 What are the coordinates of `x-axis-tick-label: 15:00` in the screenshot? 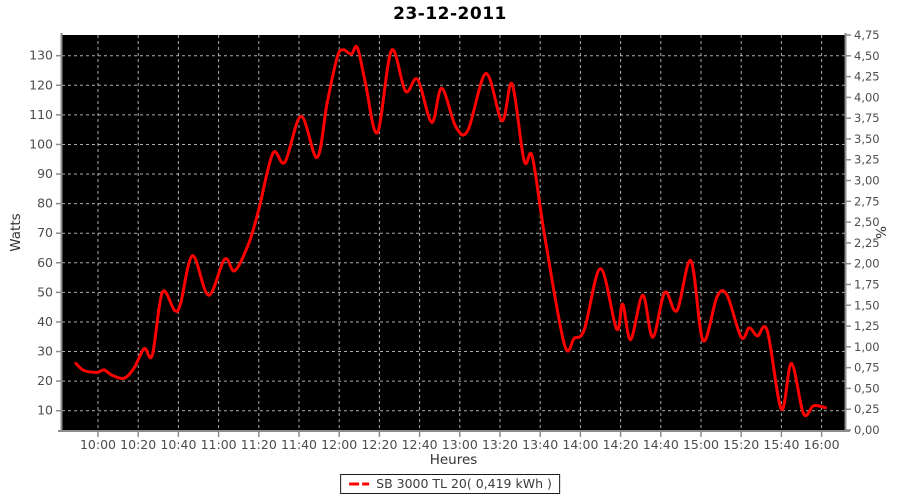 It's located at (701, 444).